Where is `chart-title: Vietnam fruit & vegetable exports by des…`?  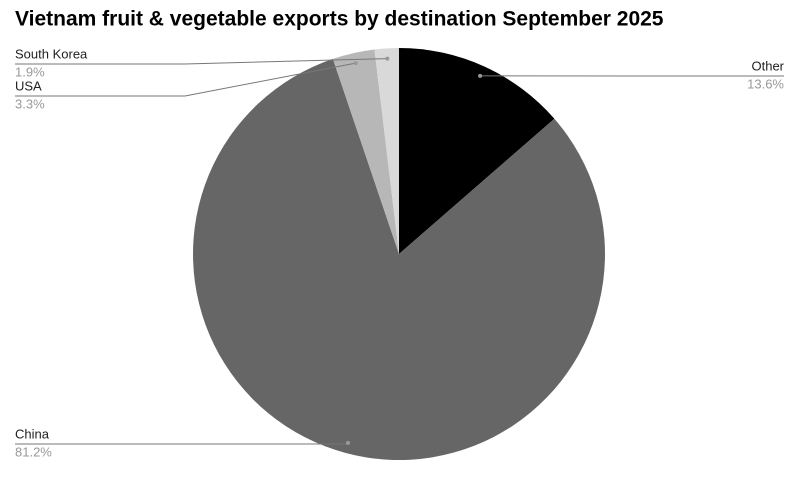 chart-title: Vietnam fruit & vegetable exports by des… is located at coordinates (339, 19).